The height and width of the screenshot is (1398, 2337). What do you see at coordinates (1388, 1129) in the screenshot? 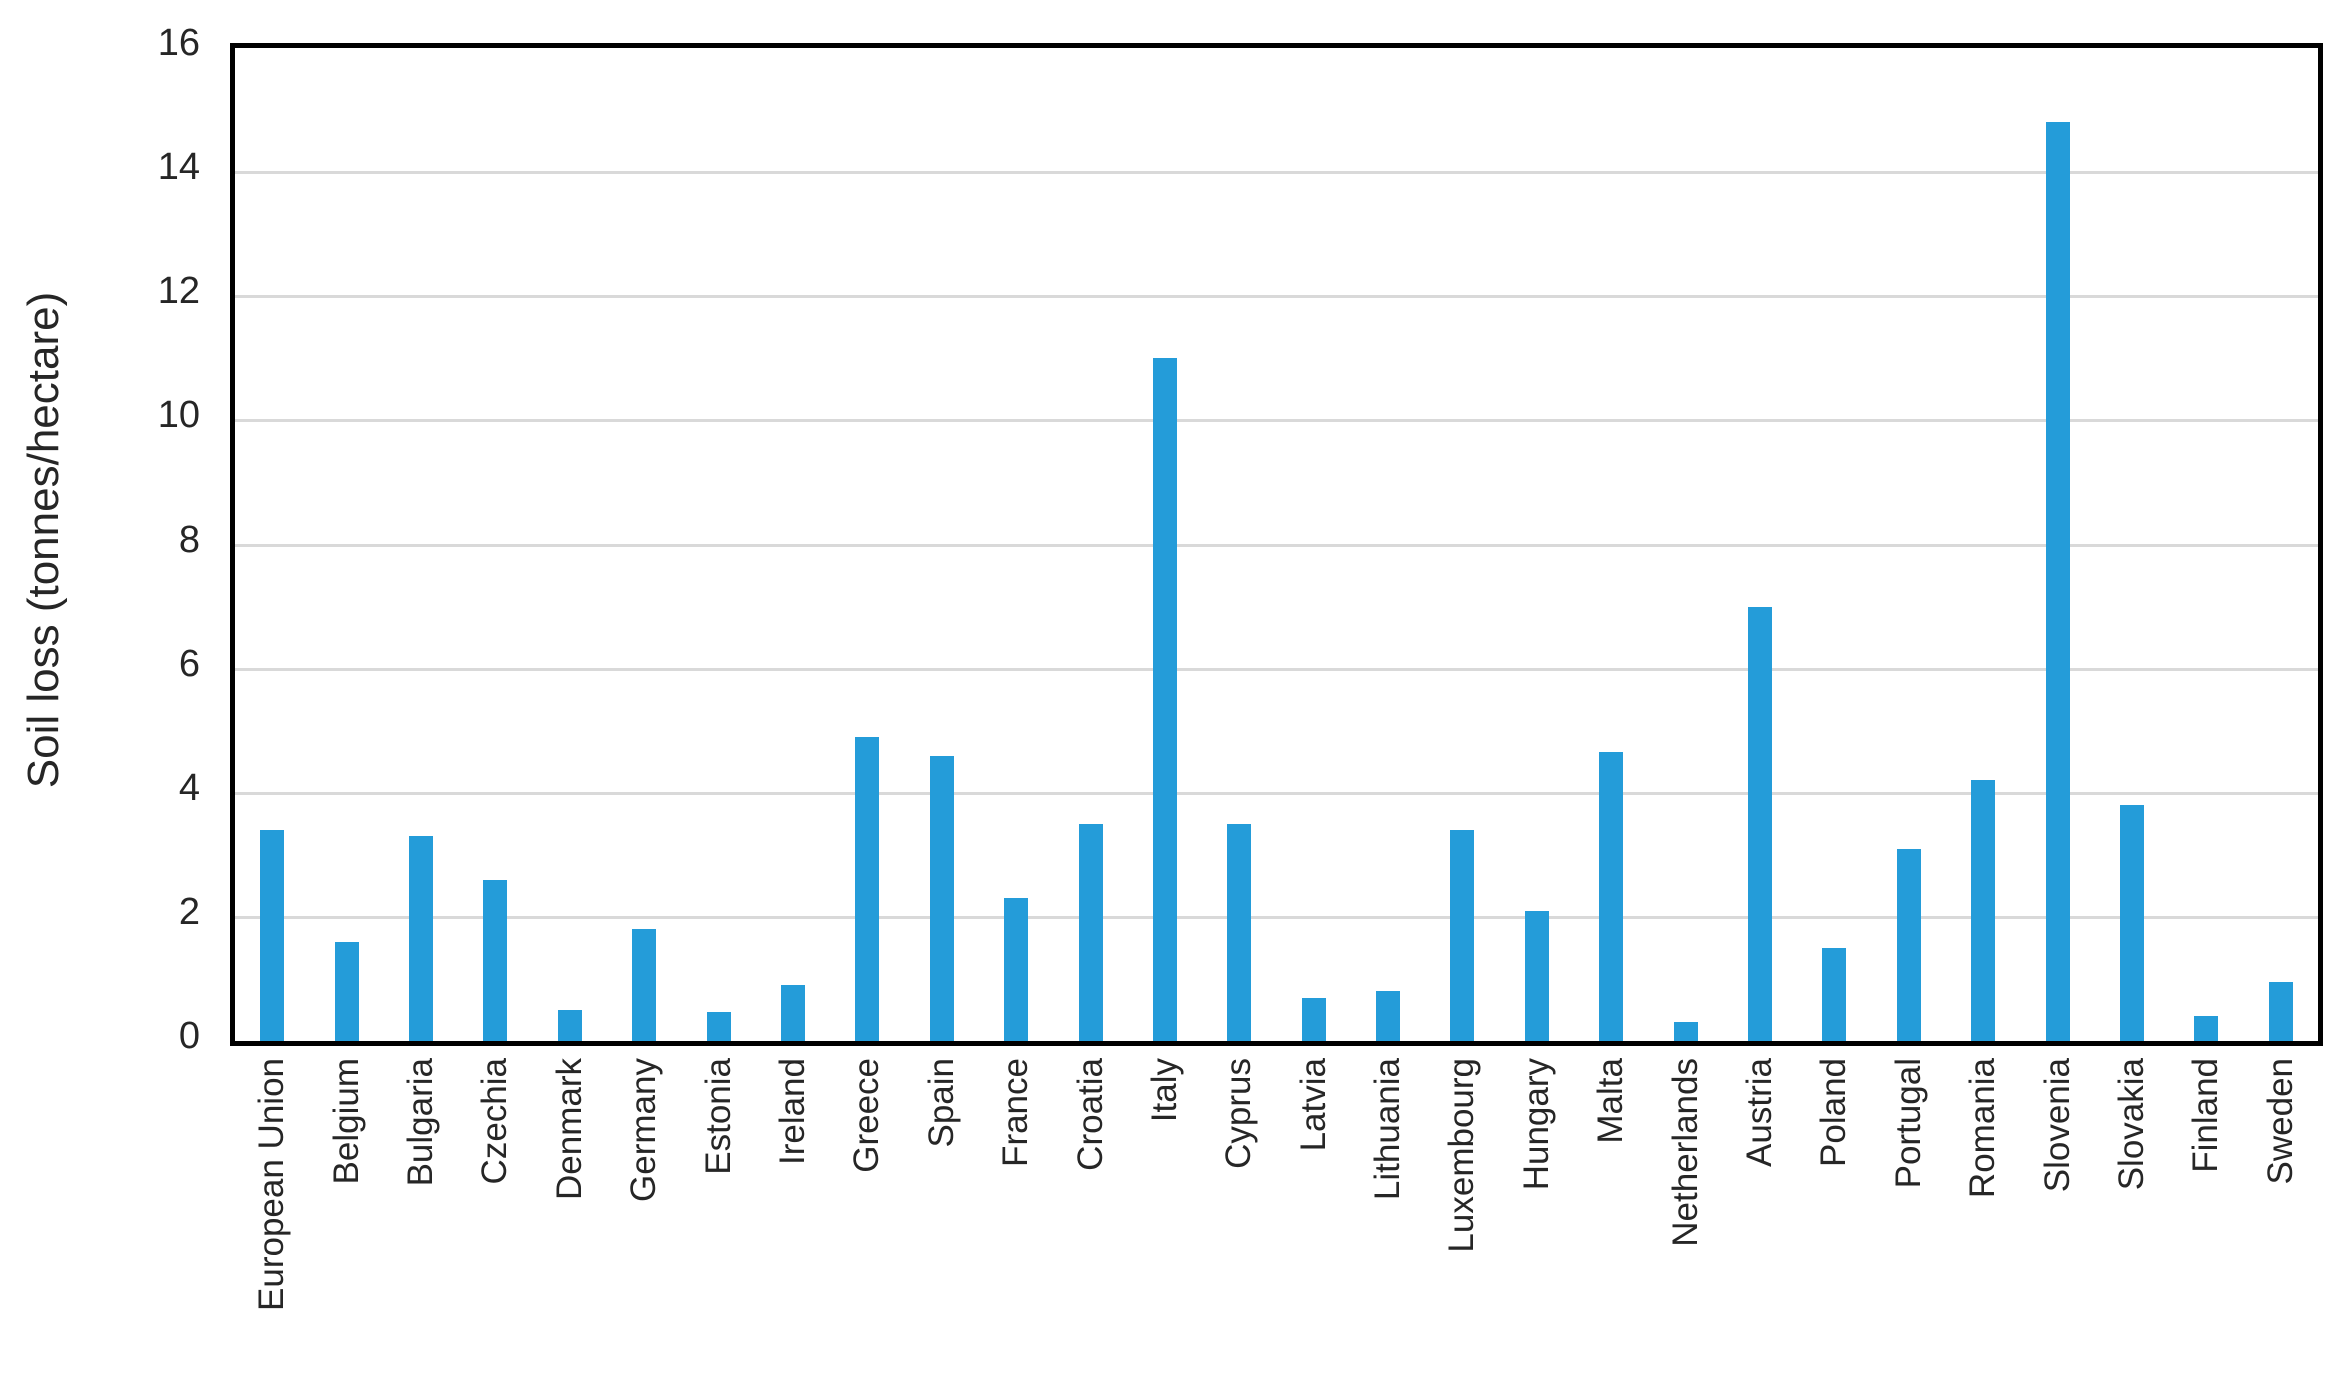
I see `x-category-label-lithuania: Lithuania` at bounding box center [1388, 1129].